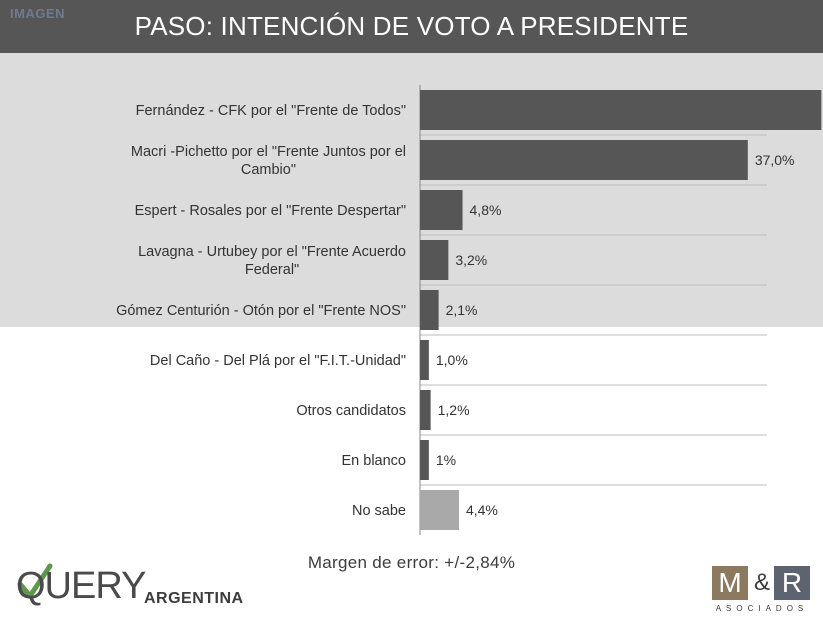  Describe the element at coordinates (452, 360) in the screenshot. I see `data-label: 1,0%` at that location.